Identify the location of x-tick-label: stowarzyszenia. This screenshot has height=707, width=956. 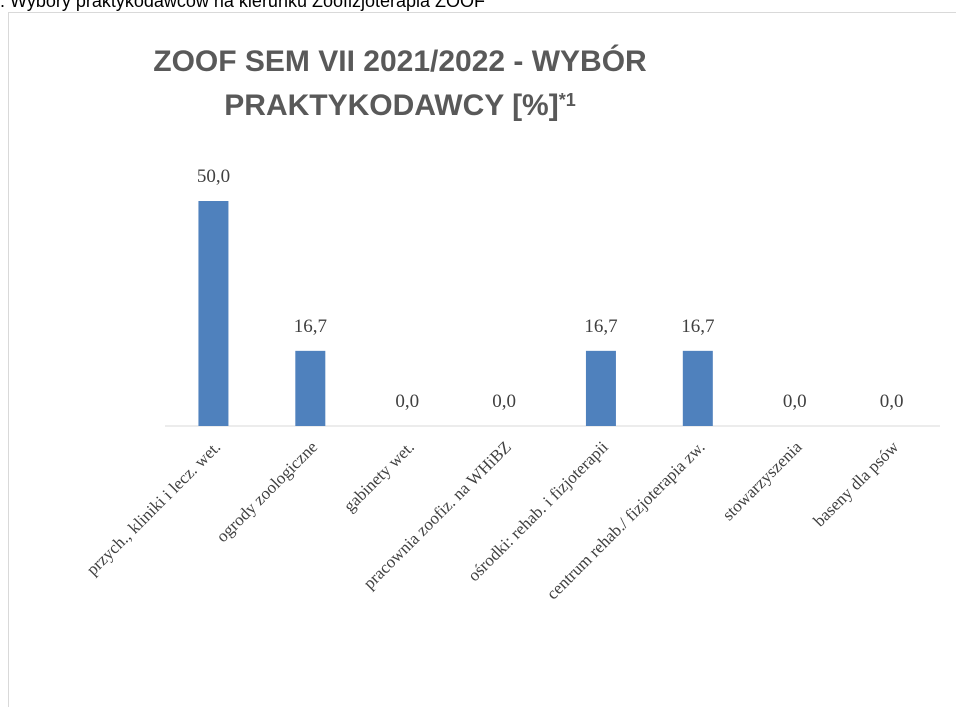
(762, 480).